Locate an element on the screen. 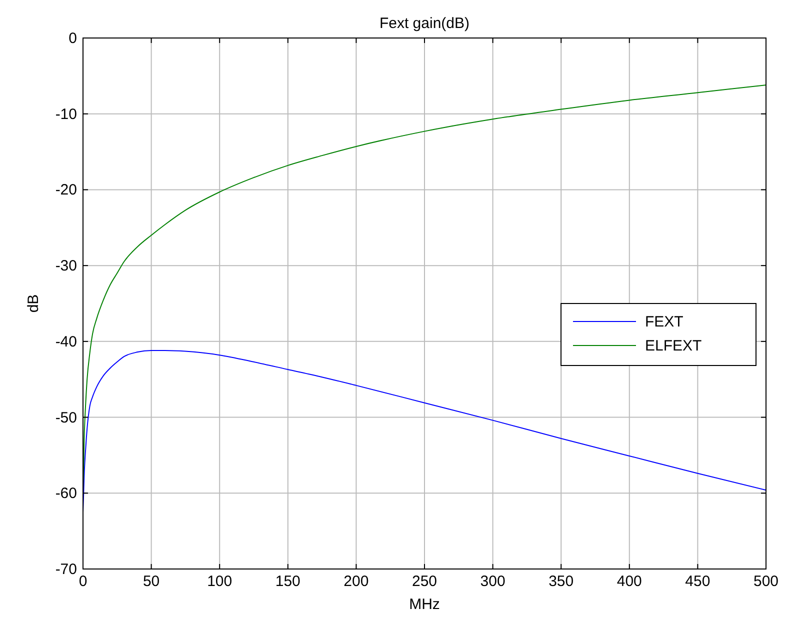 This screenshot has width=796, height=625. y-axis-title: dB is located at coordinates (33, 303).